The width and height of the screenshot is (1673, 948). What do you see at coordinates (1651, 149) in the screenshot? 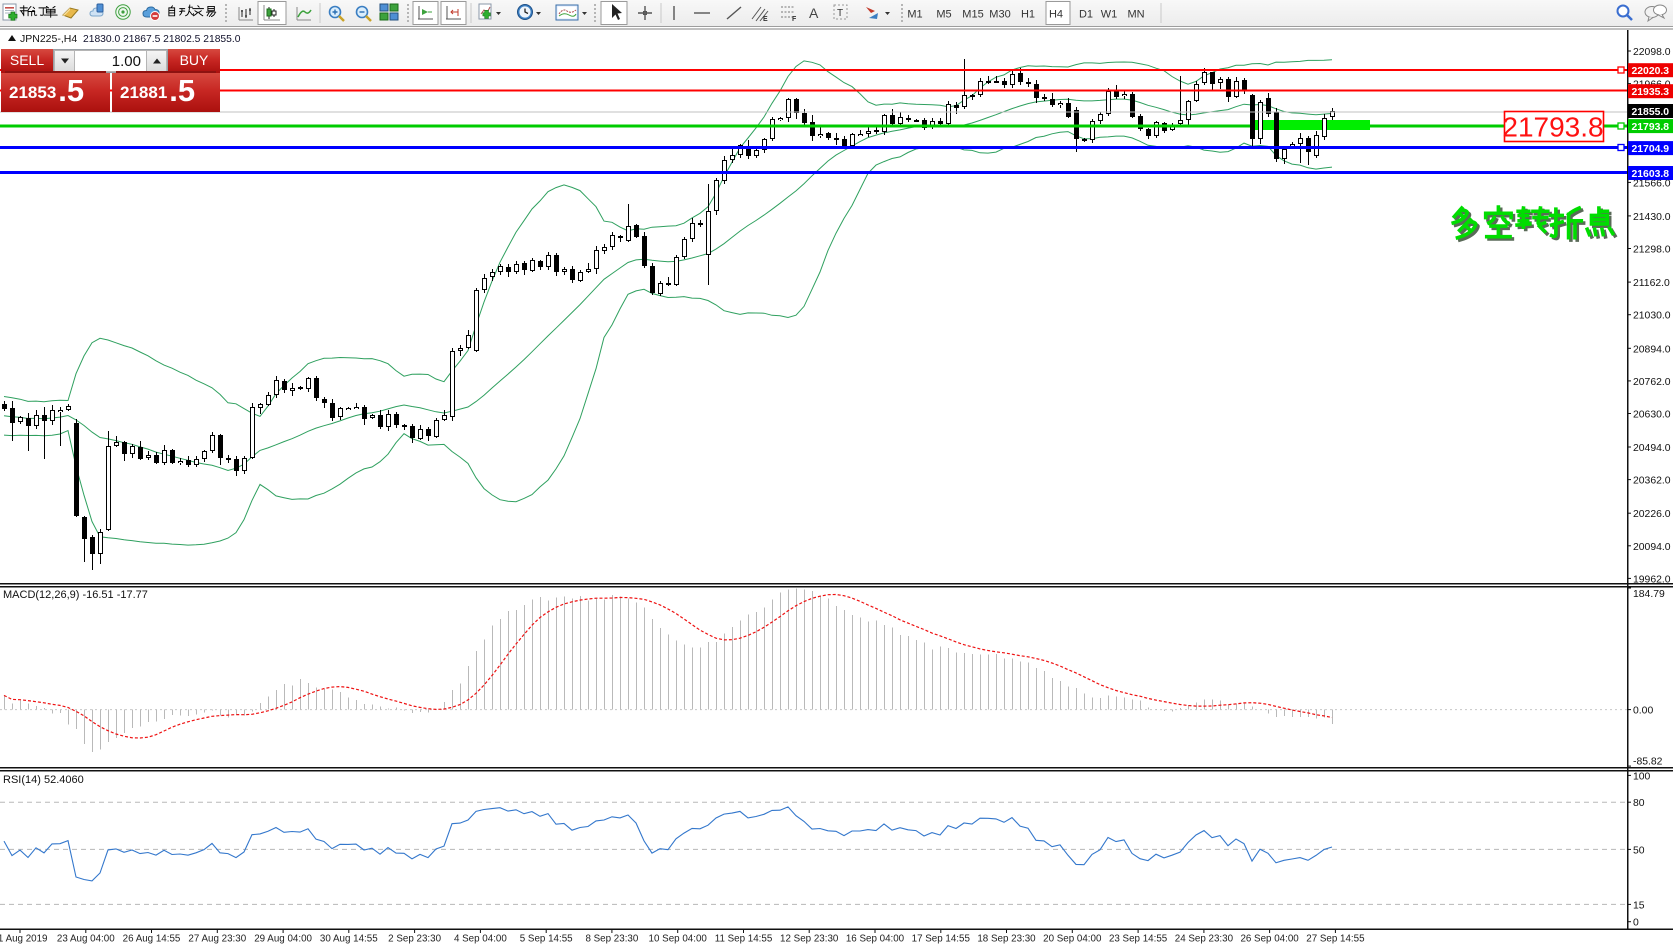
I see `svg-text: 21704.9` at bounding box center [1651, 149].